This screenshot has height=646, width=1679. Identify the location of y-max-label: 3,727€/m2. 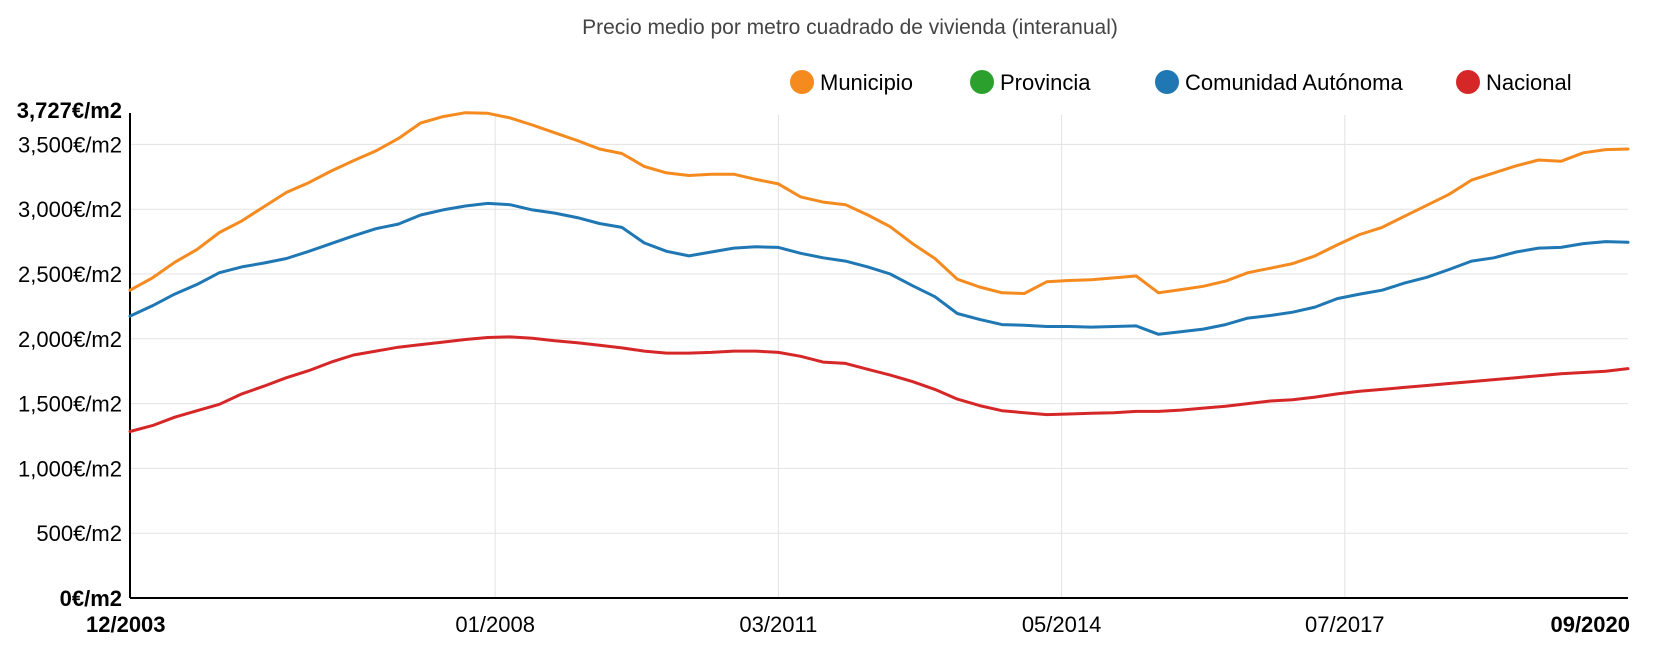
(69, 110).